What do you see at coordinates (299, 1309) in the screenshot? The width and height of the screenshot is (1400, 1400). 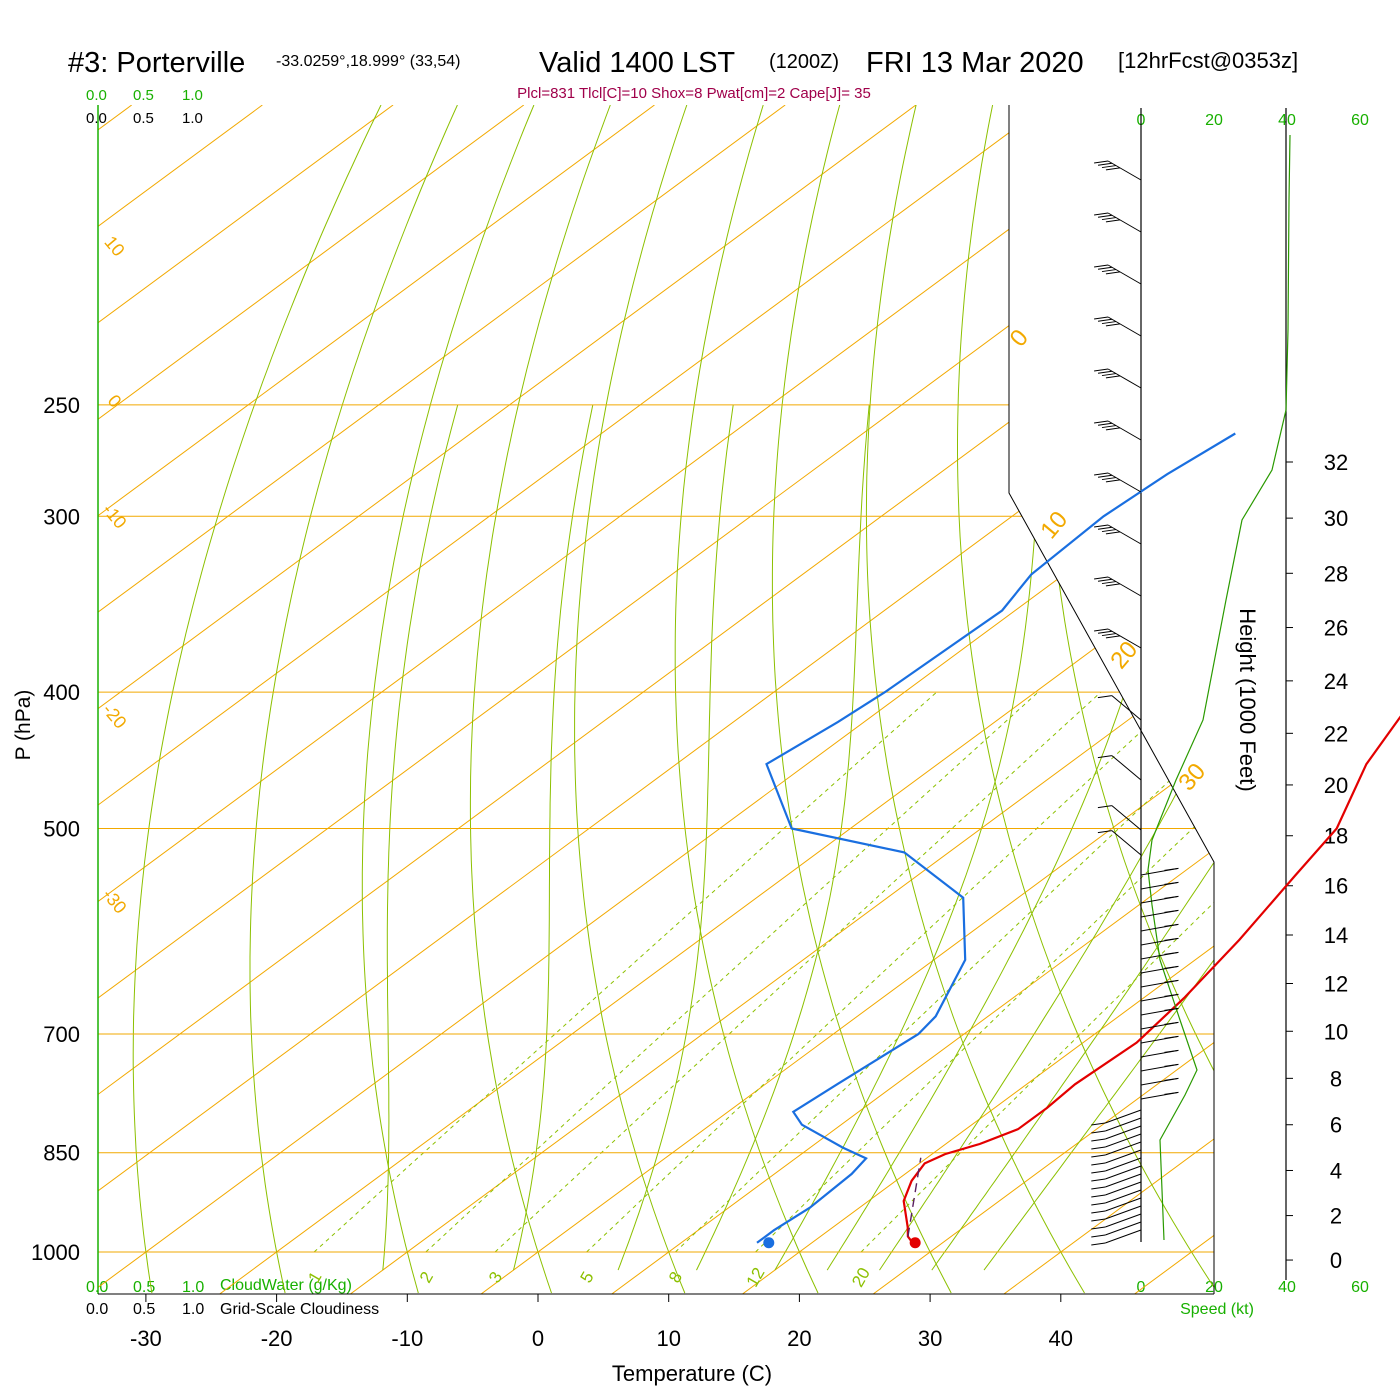 I see `cloudiness-label: Grid-Scale Cloudiness` at bounding box center [299, 1309].